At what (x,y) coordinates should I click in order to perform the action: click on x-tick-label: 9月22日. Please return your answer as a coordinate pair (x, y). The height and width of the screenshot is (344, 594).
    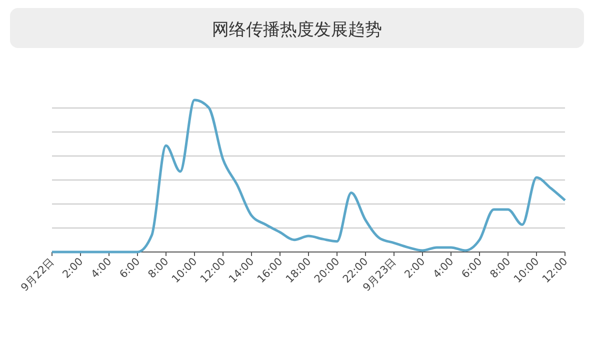
    Looking at the image, I should click on (38, 275).